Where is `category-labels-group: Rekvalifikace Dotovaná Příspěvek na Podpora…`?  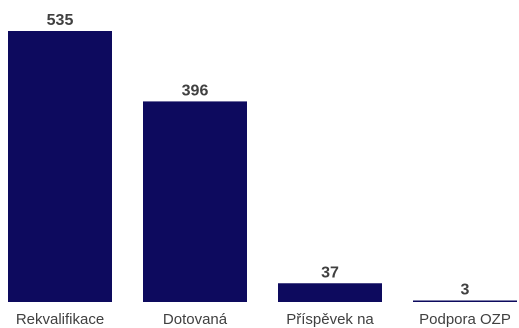 category-labels-group: Rekvalifikace Dotovaná Příspěvek na Podpora… is located at coordinates (263, 319).